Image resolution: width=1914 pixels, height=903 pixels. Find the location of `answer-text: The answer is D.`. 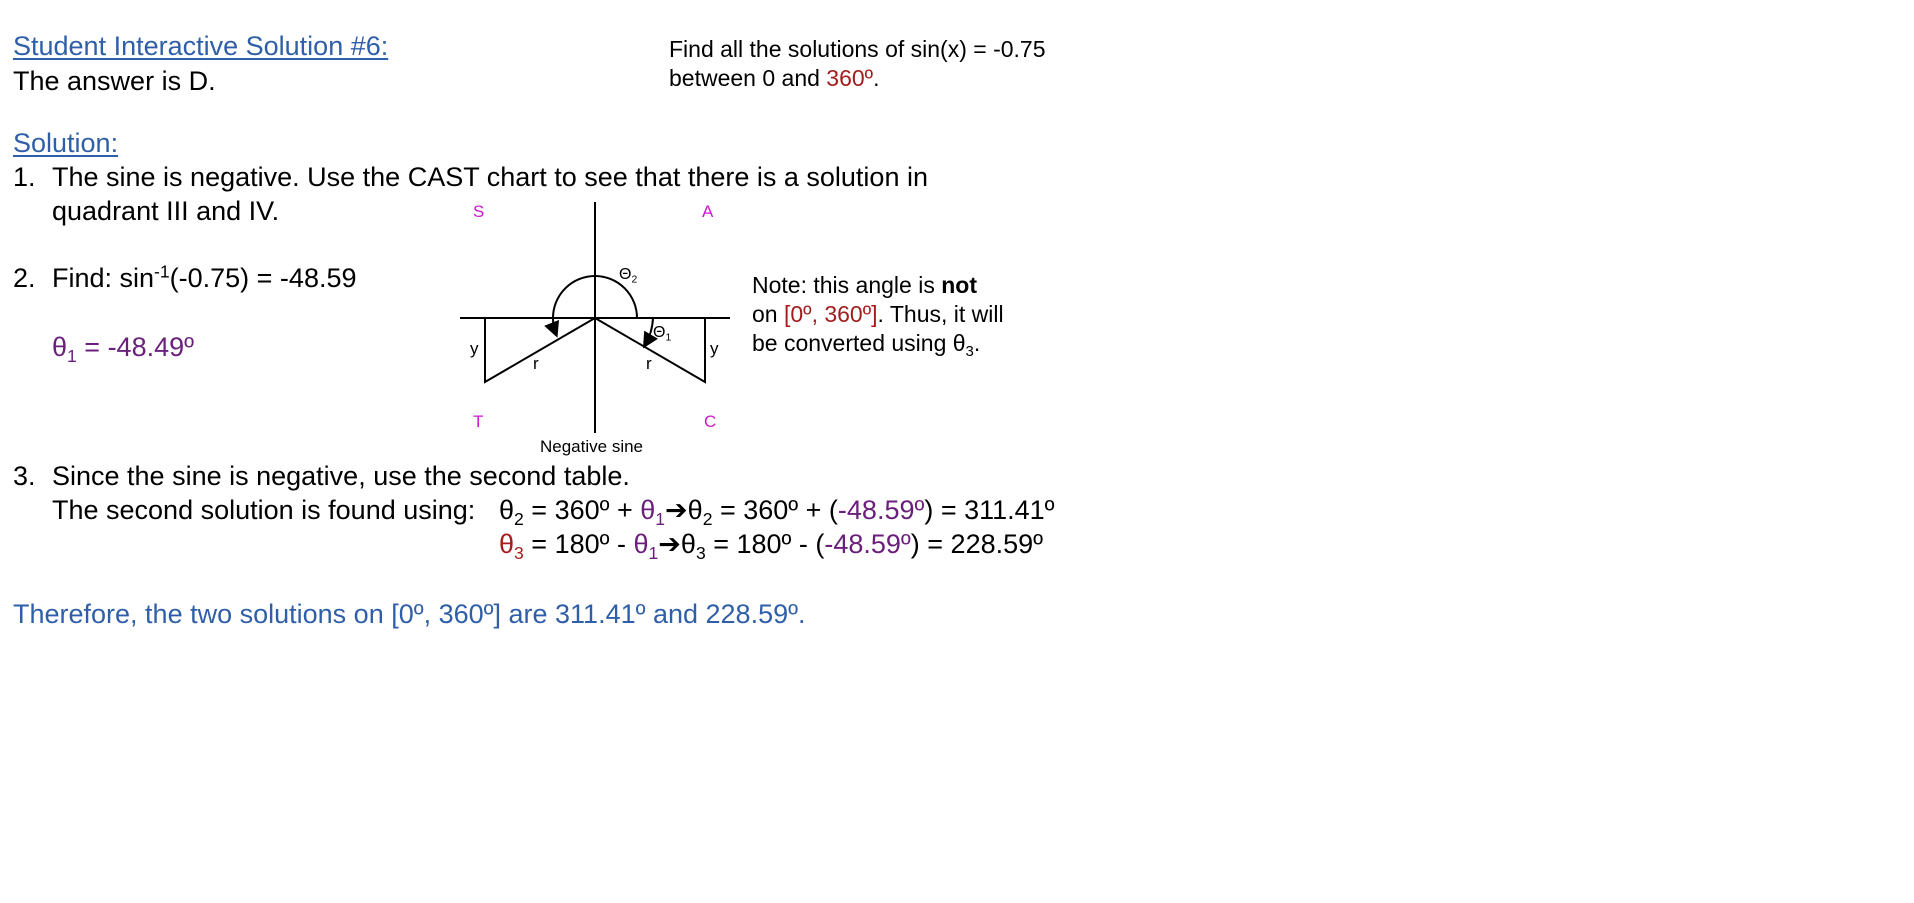

answer-text: The answer is D. is located at coordinates (114, 81).